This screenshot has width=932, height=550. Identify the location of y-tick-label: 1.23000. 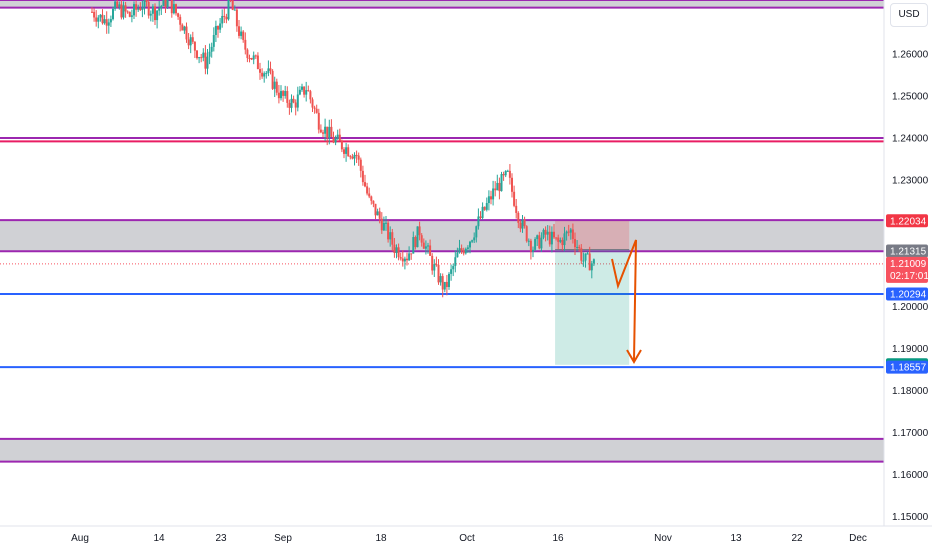
(910, 181).